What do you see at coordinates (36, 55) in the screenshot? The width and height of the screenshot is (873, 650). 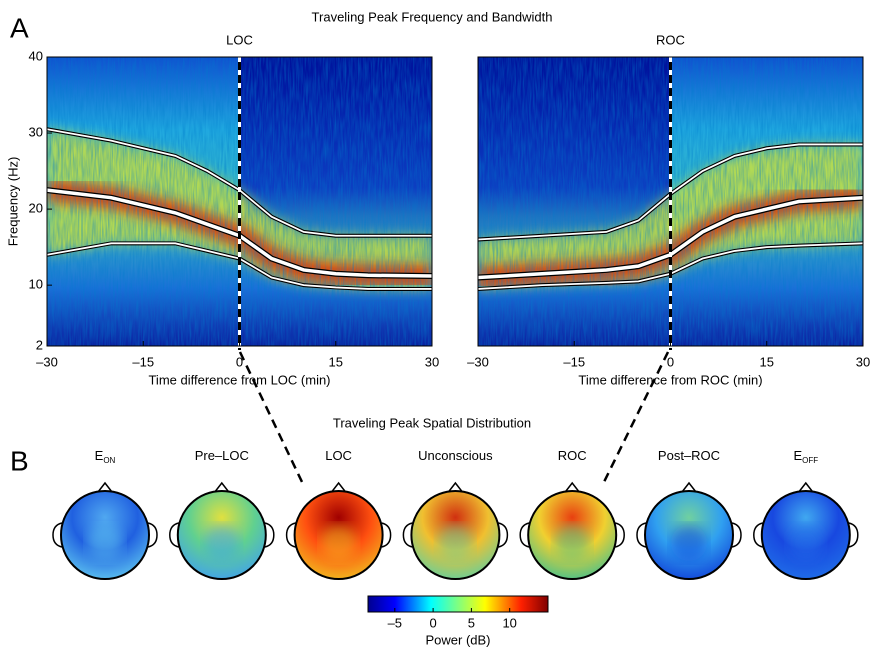 I see `y-tick-label: 40` at bounding box center [36, 55].